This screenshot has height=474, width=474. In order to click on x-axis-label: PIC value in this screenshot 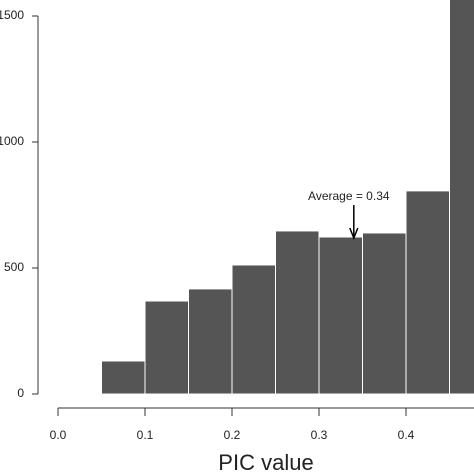, I will do `click(265, 462)`.